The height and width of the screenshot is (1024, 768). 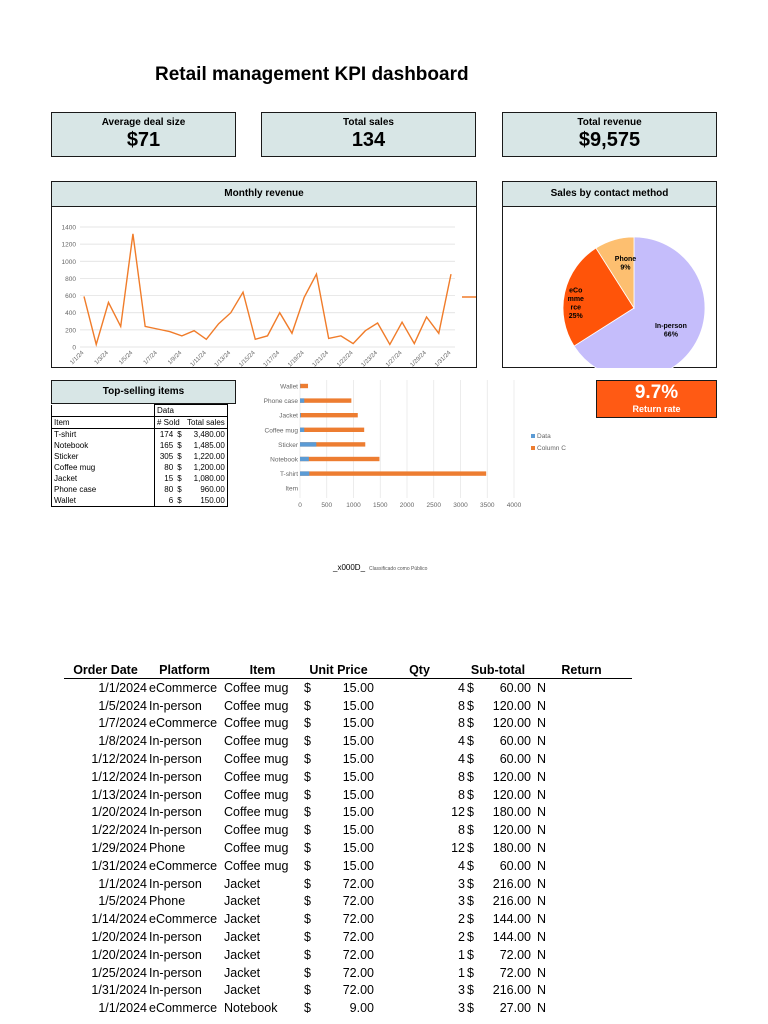 What do you see at coordinates (380, 505) in the screenshot?
I see `x-tick-label: 1500` at bounding box center [380, 505].